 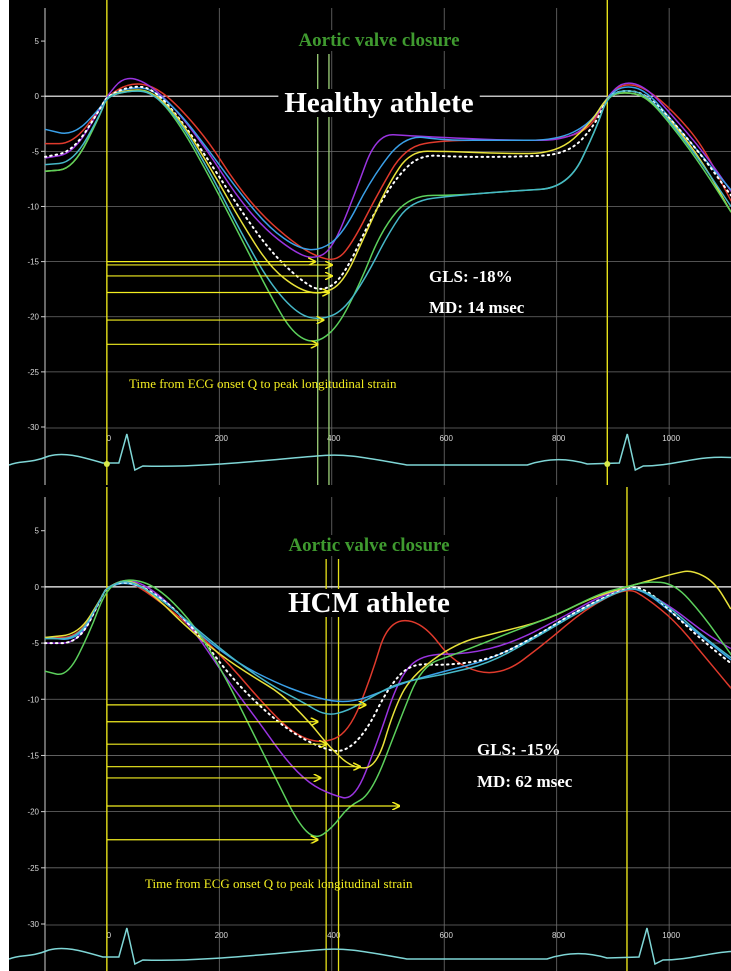 What do you see at coordinates (525, 781) in the screenshot?
I see `md-value: MD: 62 msec` at bounding box center [525, 781].